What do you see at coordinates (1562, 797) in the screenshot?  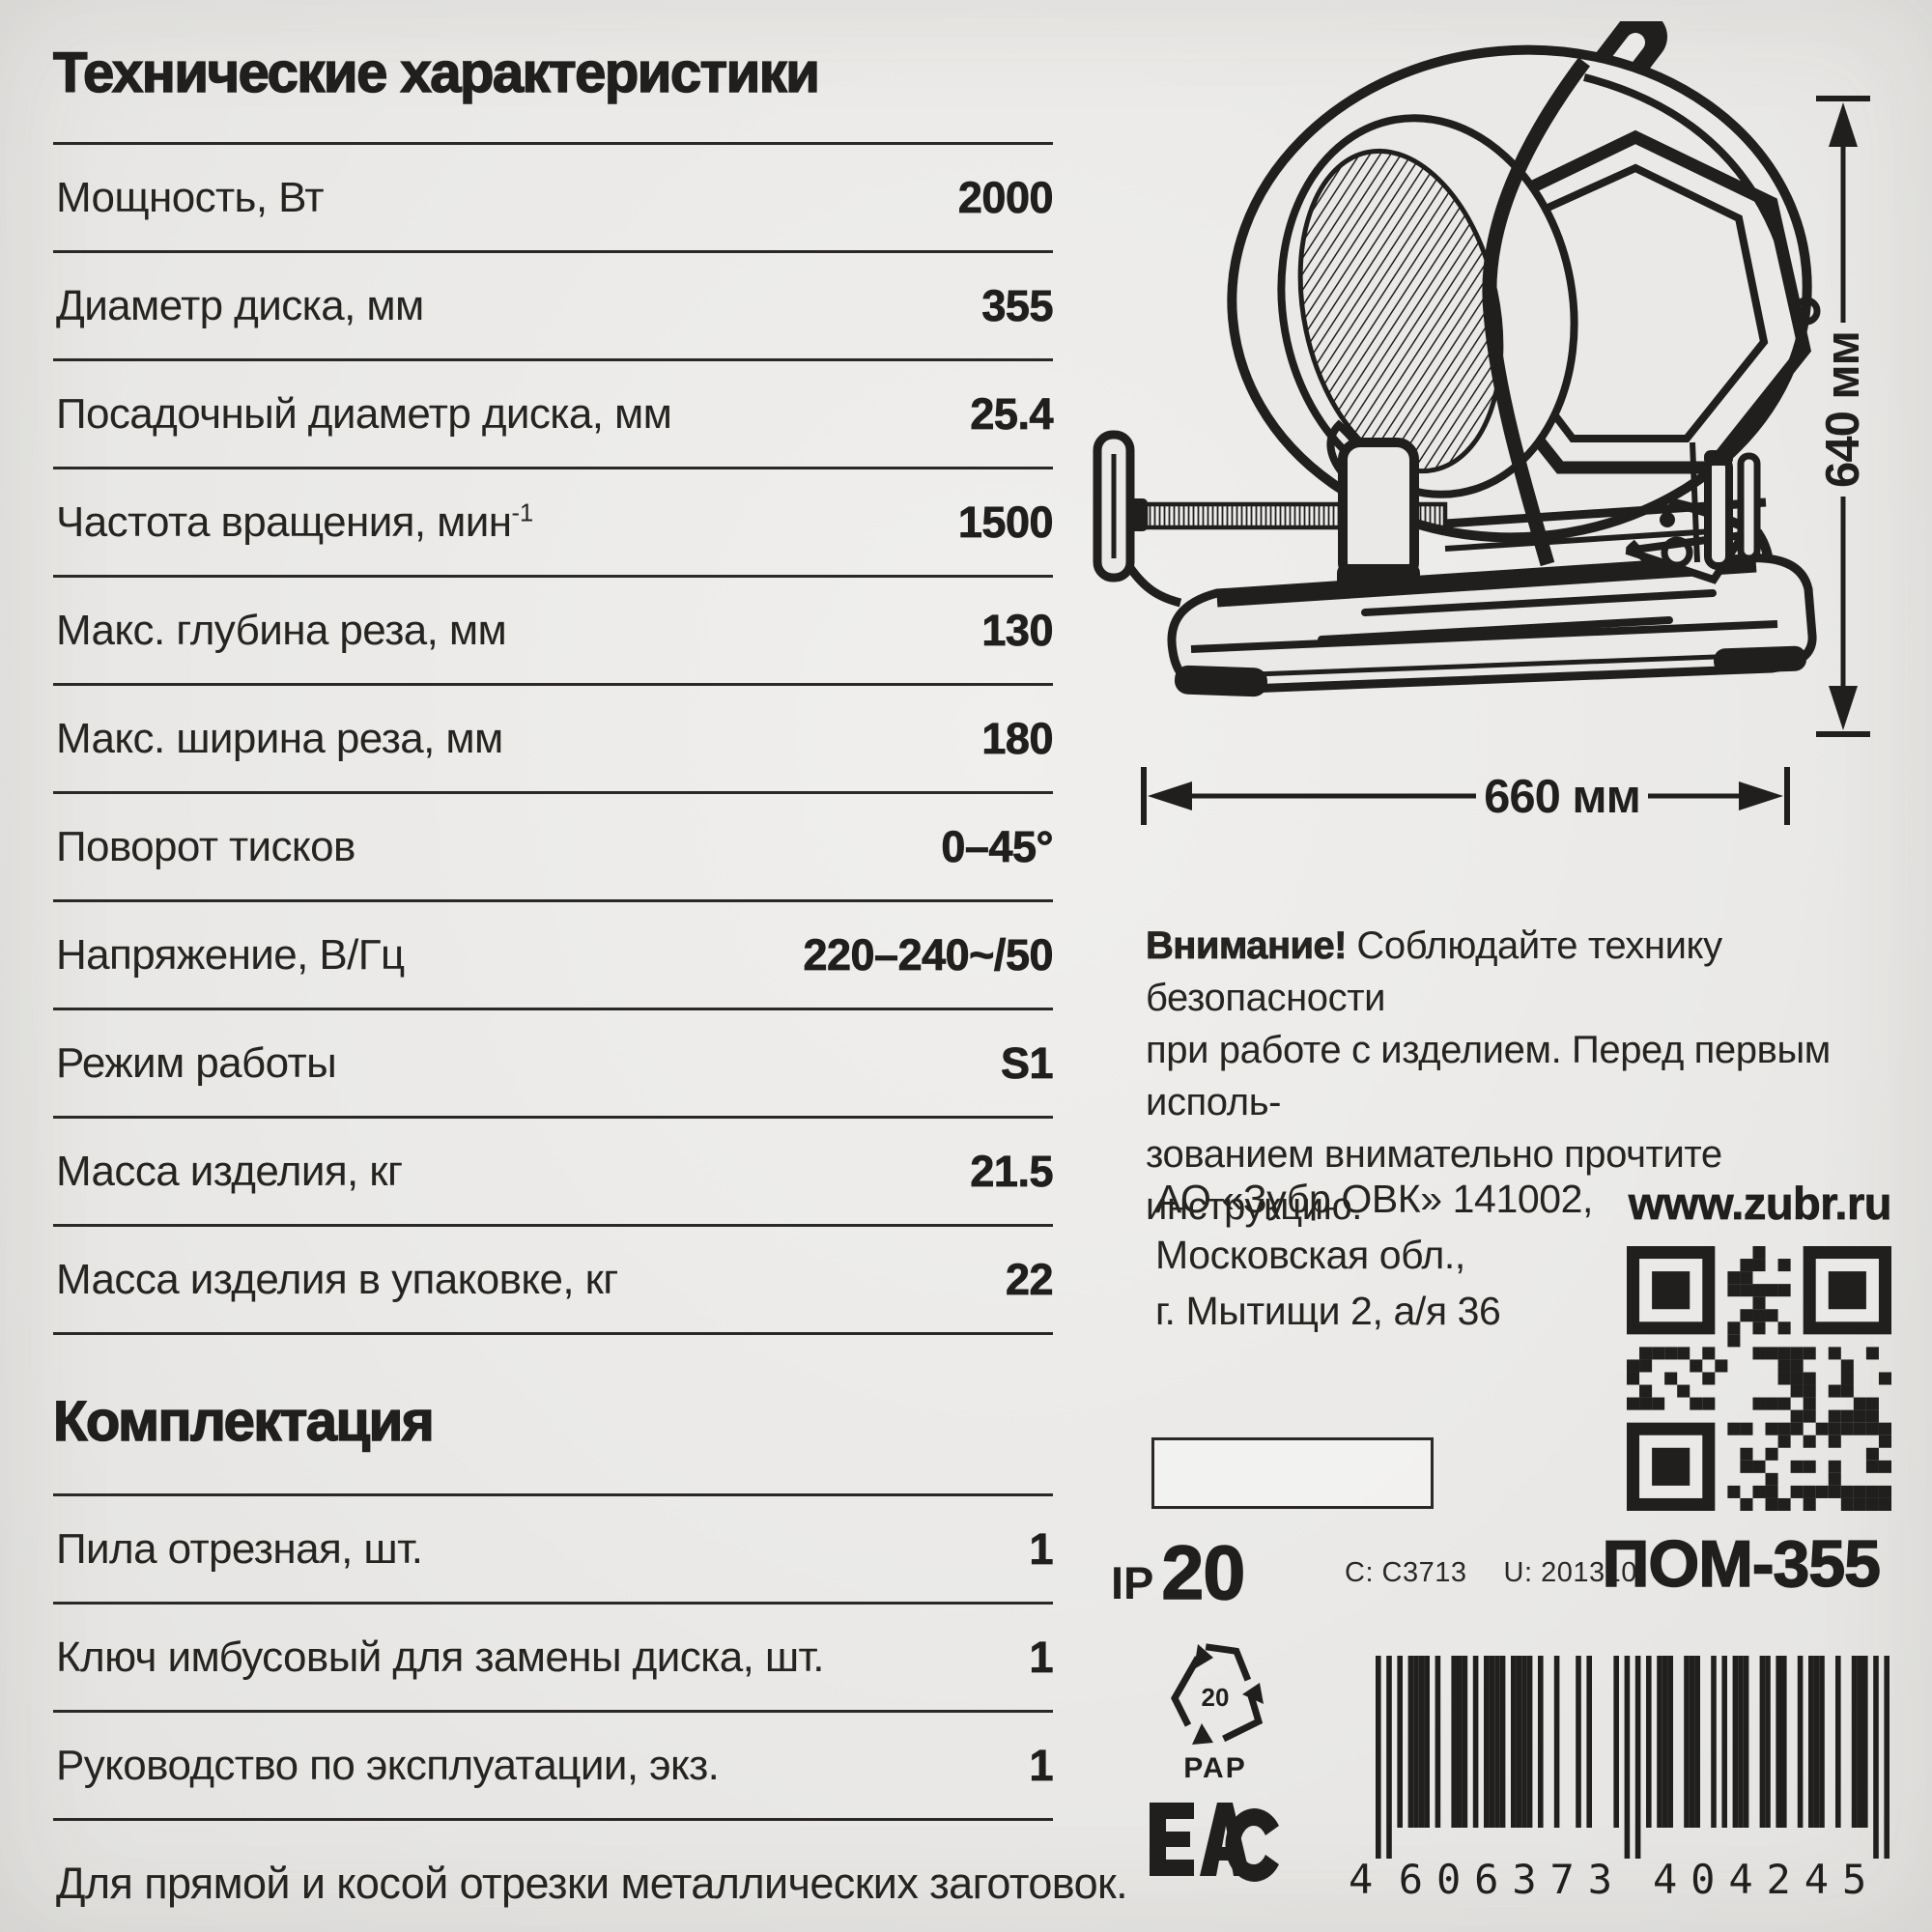 I see `width-dimension-label: 660 мм` at bounding box center [1562, 797].